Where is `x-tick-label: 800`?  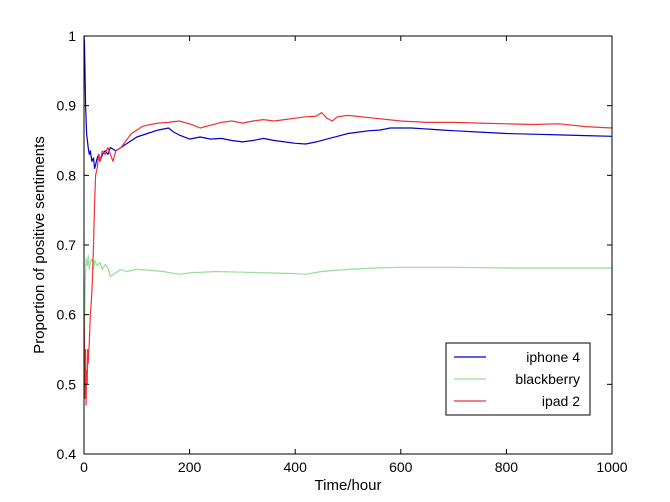 x-tick-label: 800 is located at coordinates (507, 467).